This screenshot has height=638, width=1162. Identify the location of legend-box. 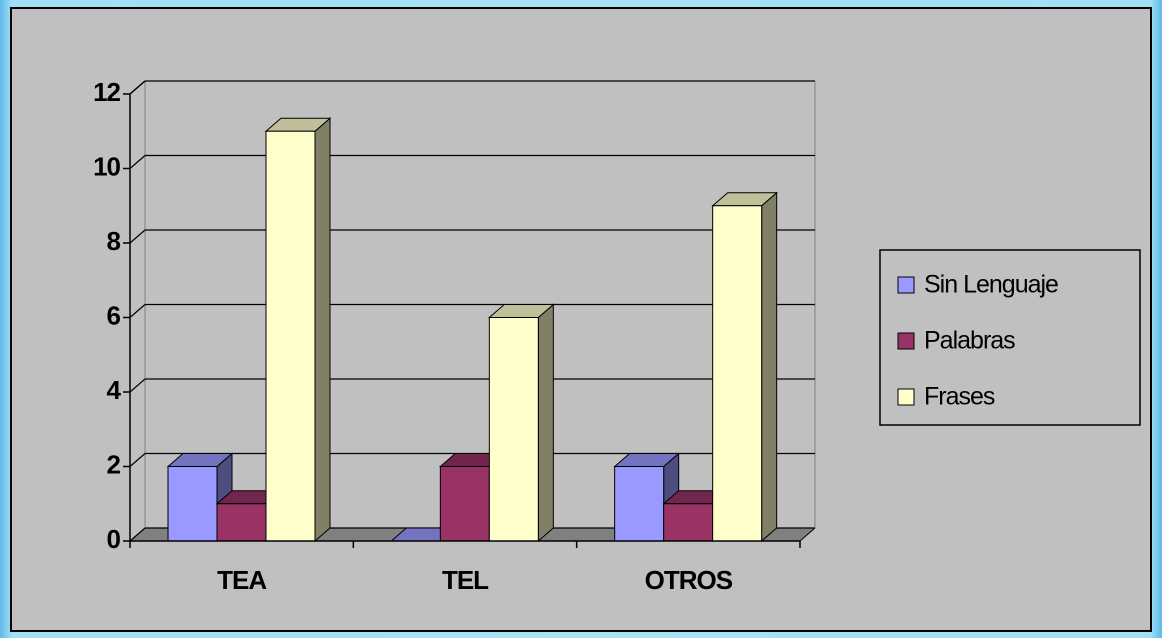
(1010, 337).